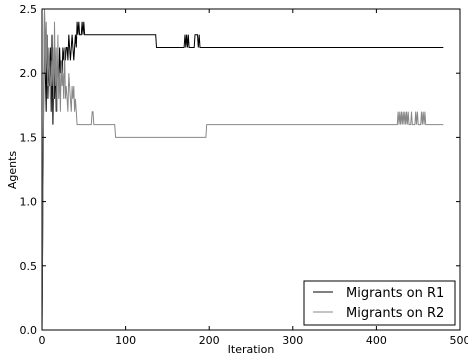 This screenshot has height=358, width=468. Describe the element at coordinates (29, 73) in the screenshot. I see `y-tick-label: 2.0` at that location.